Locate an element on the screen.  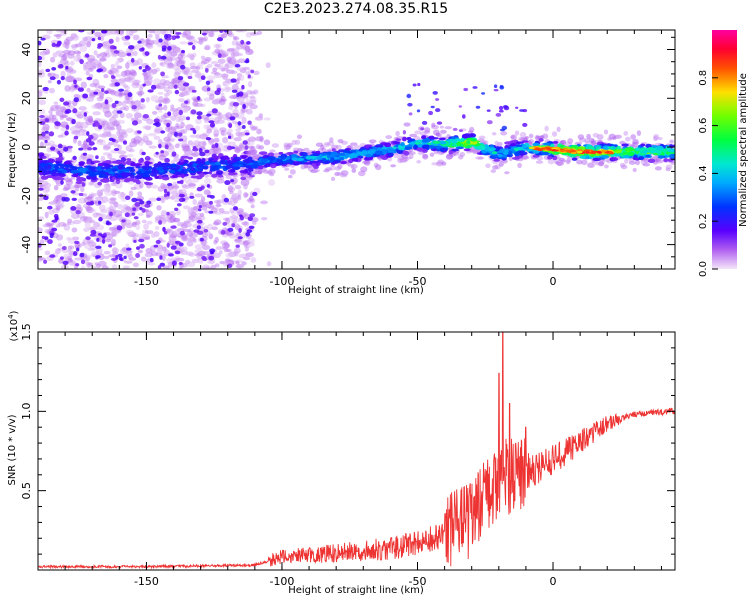
heatmap-cell-2097 is located at coordinates (46, 132).